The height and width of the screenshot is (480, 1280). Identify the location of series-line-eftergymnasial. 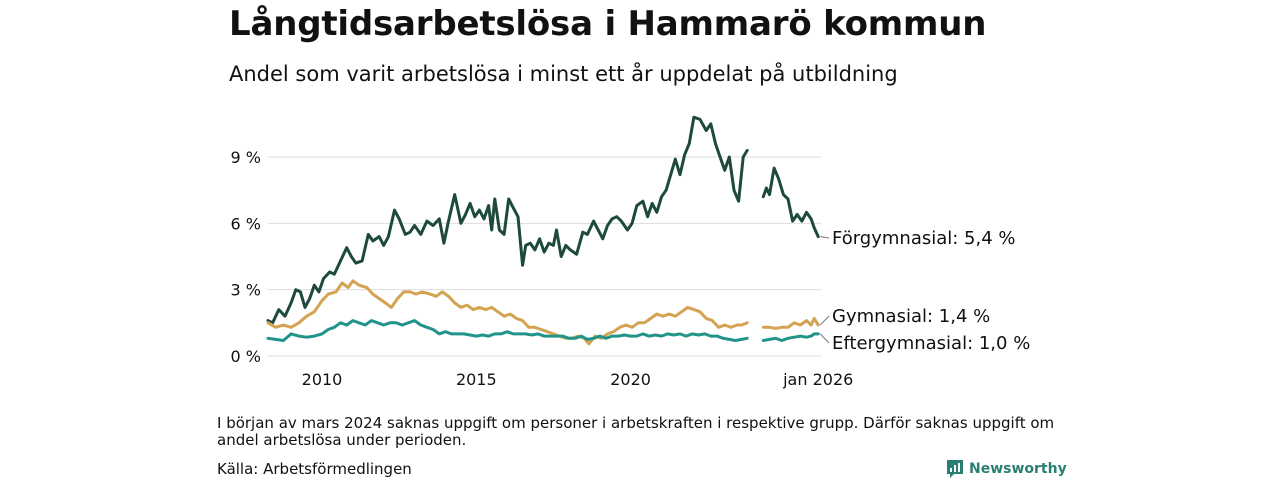
(543, 330).